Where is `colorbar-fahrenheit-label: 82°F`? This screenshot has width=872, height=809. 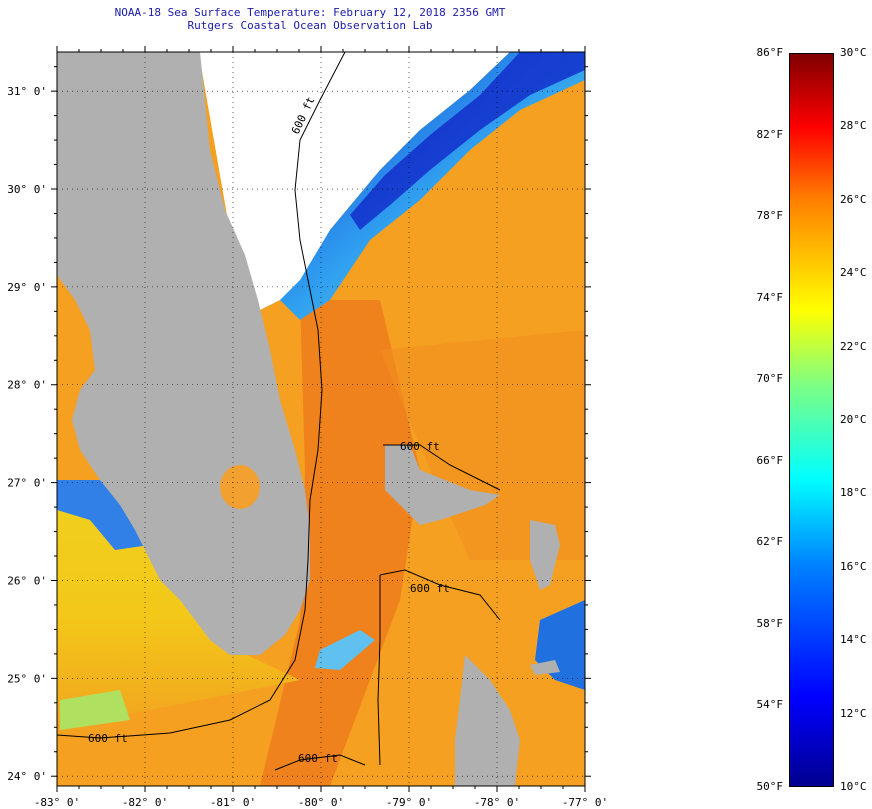 colorbar-fahrenheit-label: 82°F is located at coordinates (770, 134).